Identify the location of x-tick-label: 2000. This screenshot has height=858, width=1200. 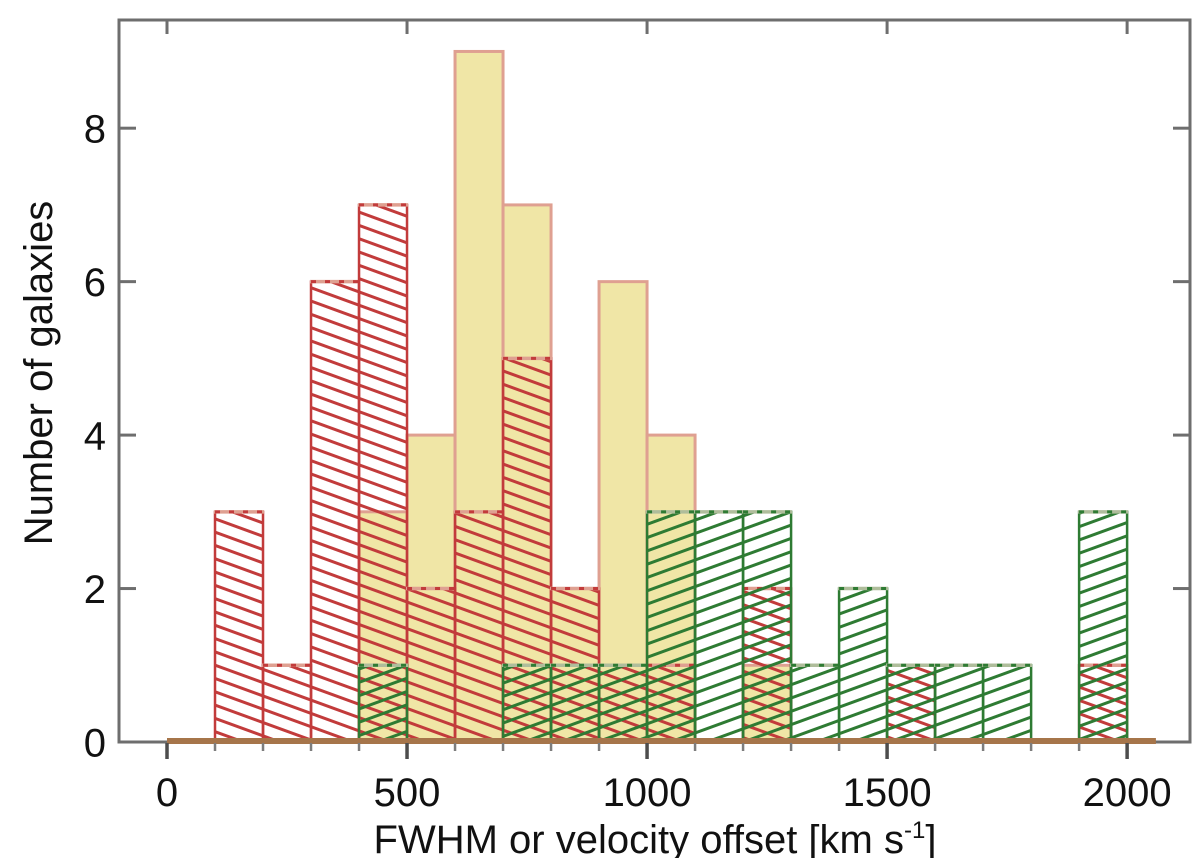
(1127, 793).